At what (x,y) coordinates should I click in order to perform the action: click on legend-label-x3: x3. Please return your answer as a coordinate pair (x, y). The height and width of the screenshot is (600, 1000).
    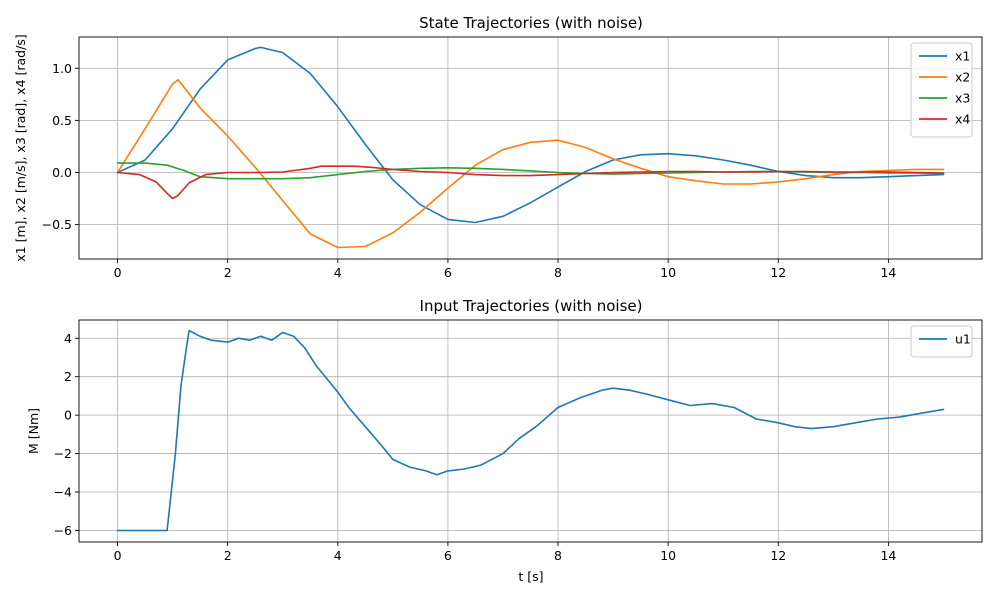
    Looking at the image, I should click on (962, 98).